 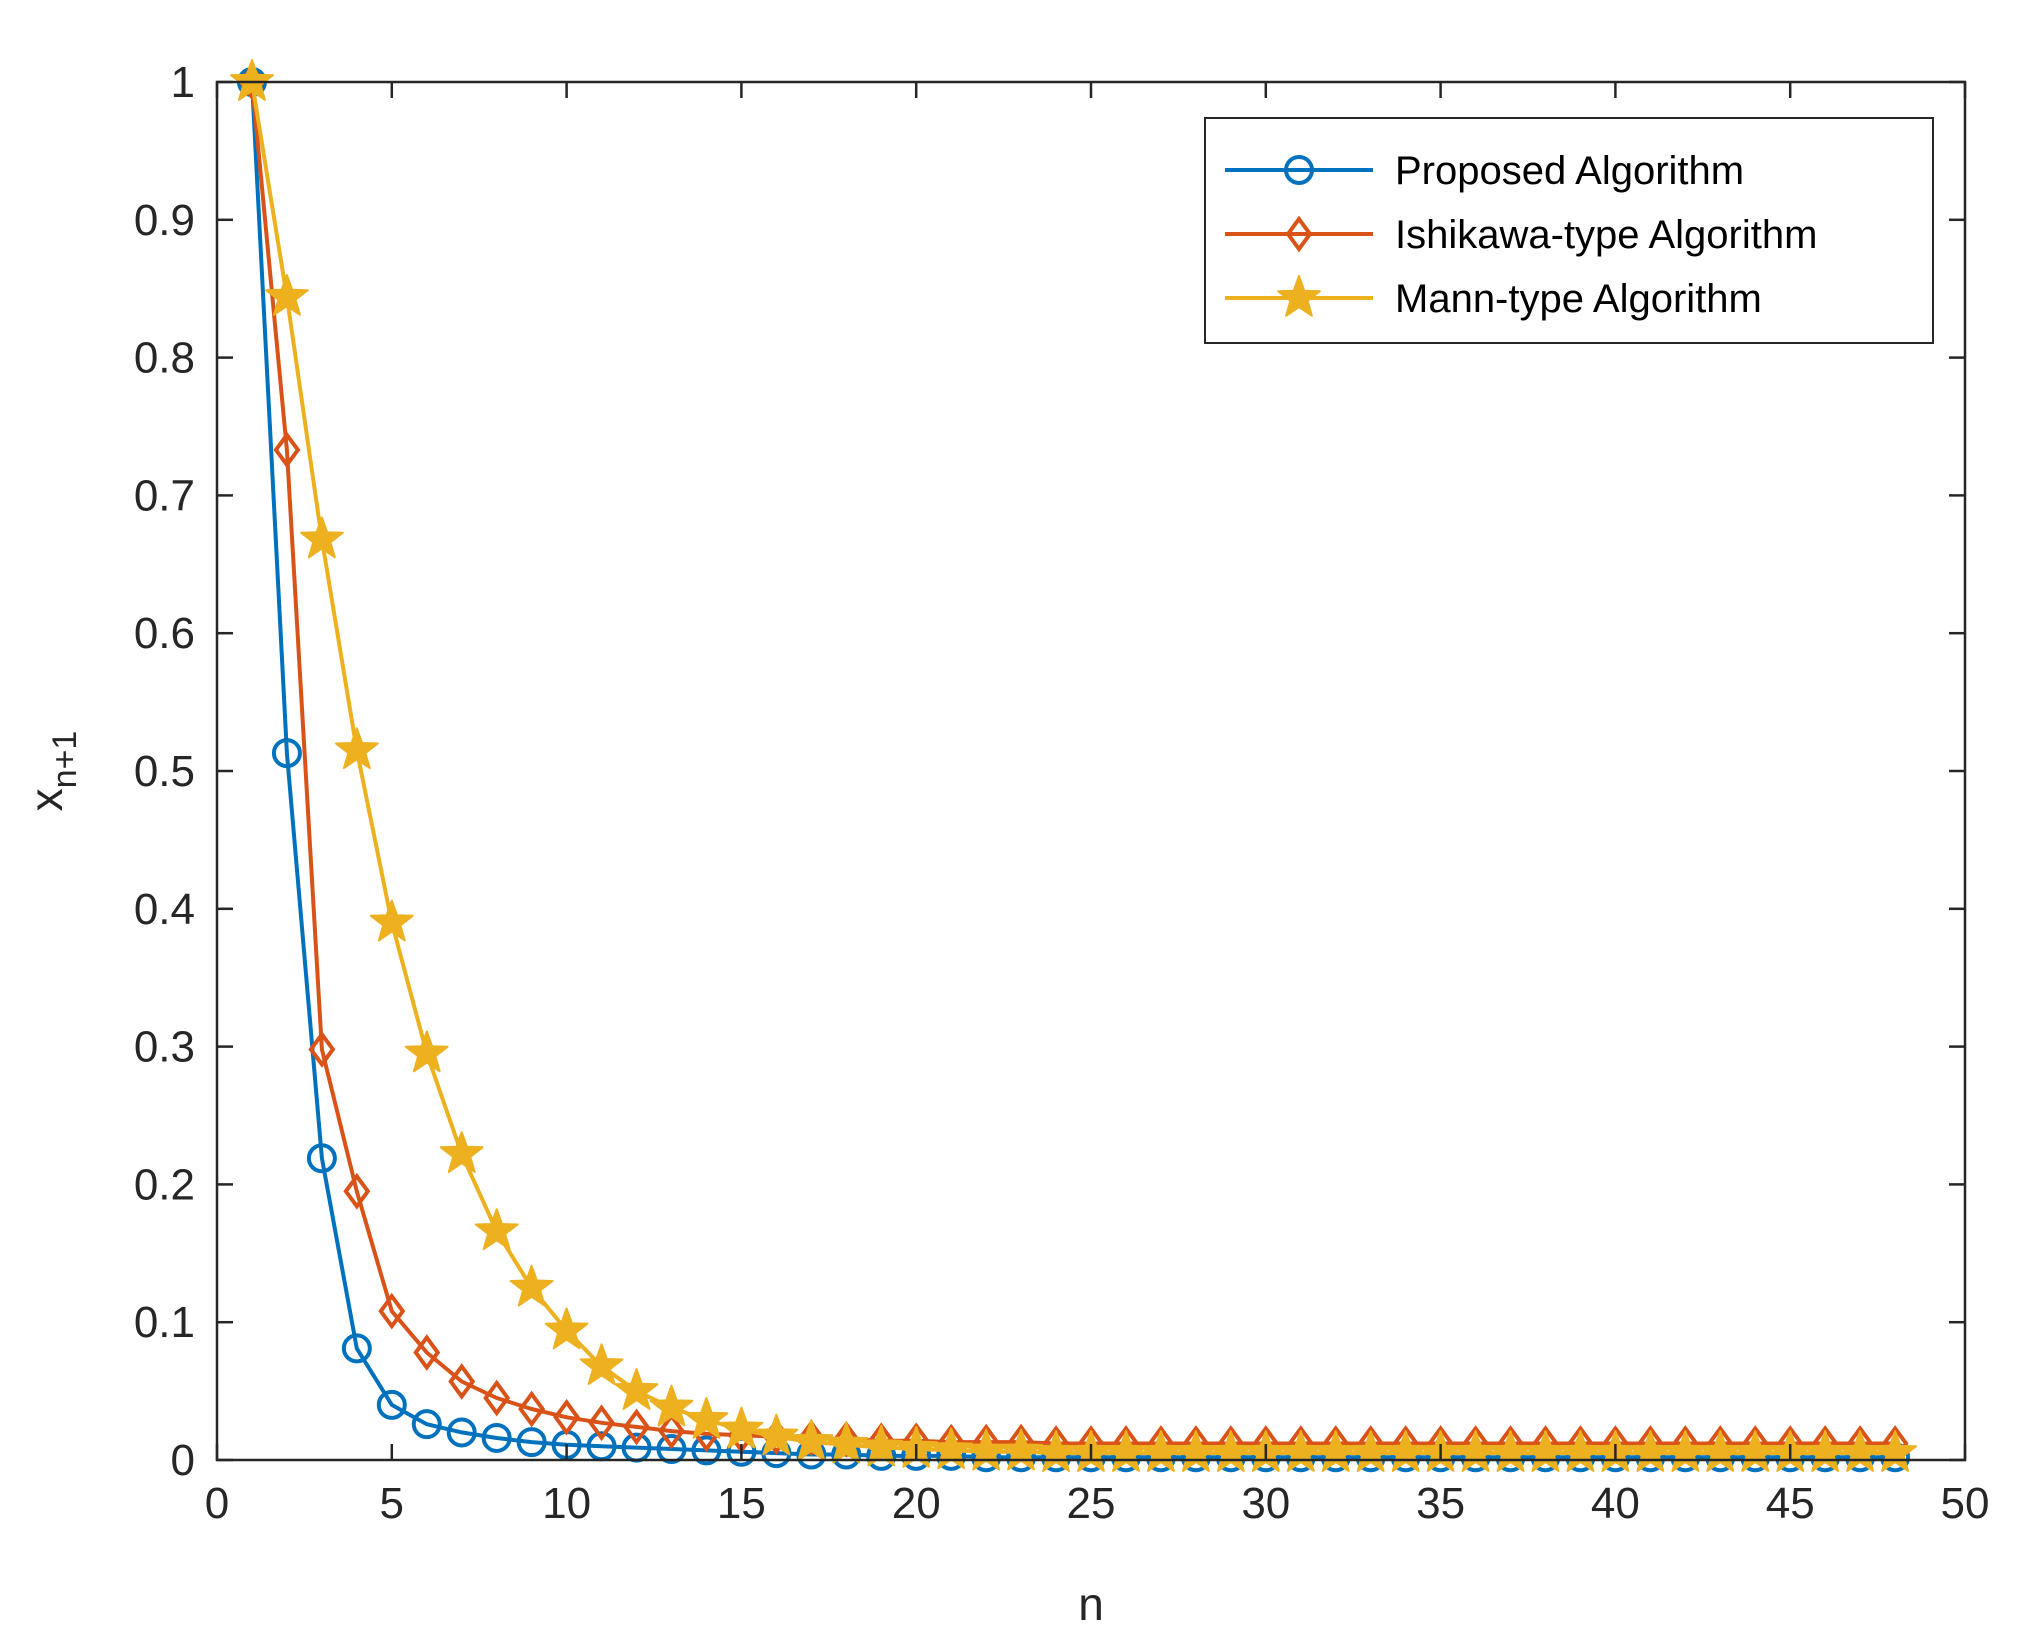 I want to click on x-tick-label: 25, so click(x=1091, y=1503).